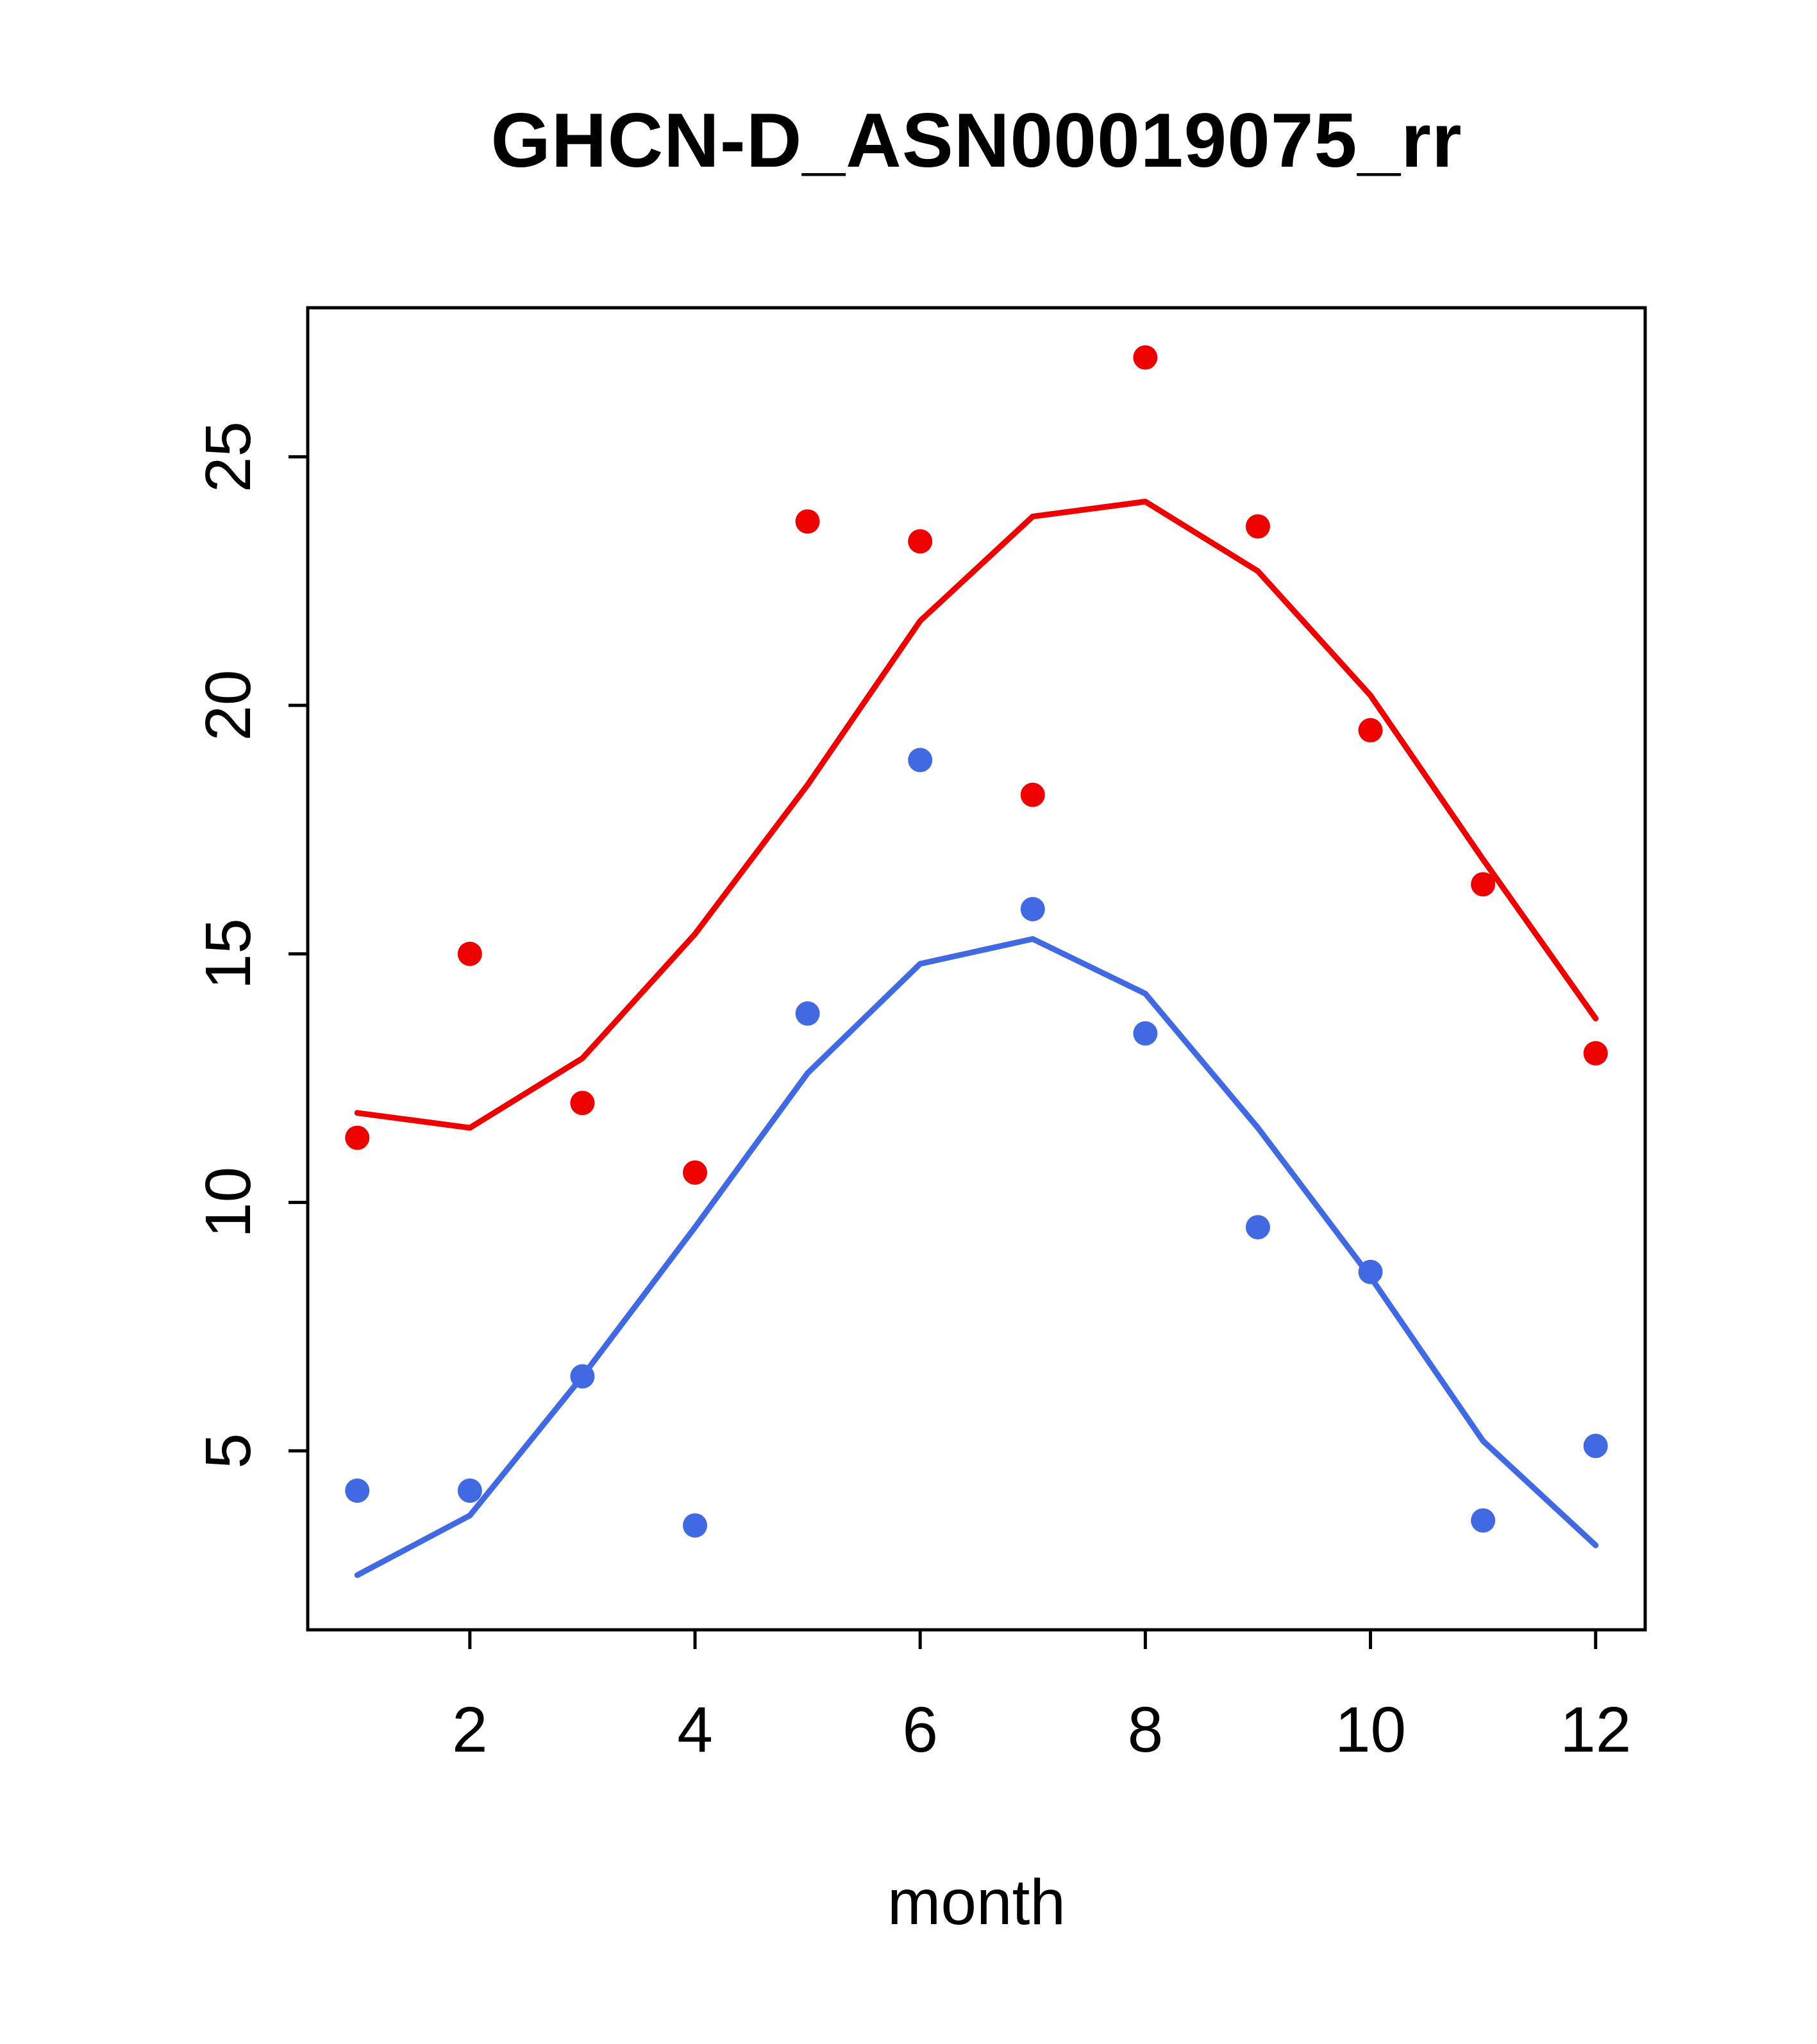  What do you see at coordinates (228, 1451) in the screenshot?
I see `y-tick-label: 5` at bounding box center [228, 1451].